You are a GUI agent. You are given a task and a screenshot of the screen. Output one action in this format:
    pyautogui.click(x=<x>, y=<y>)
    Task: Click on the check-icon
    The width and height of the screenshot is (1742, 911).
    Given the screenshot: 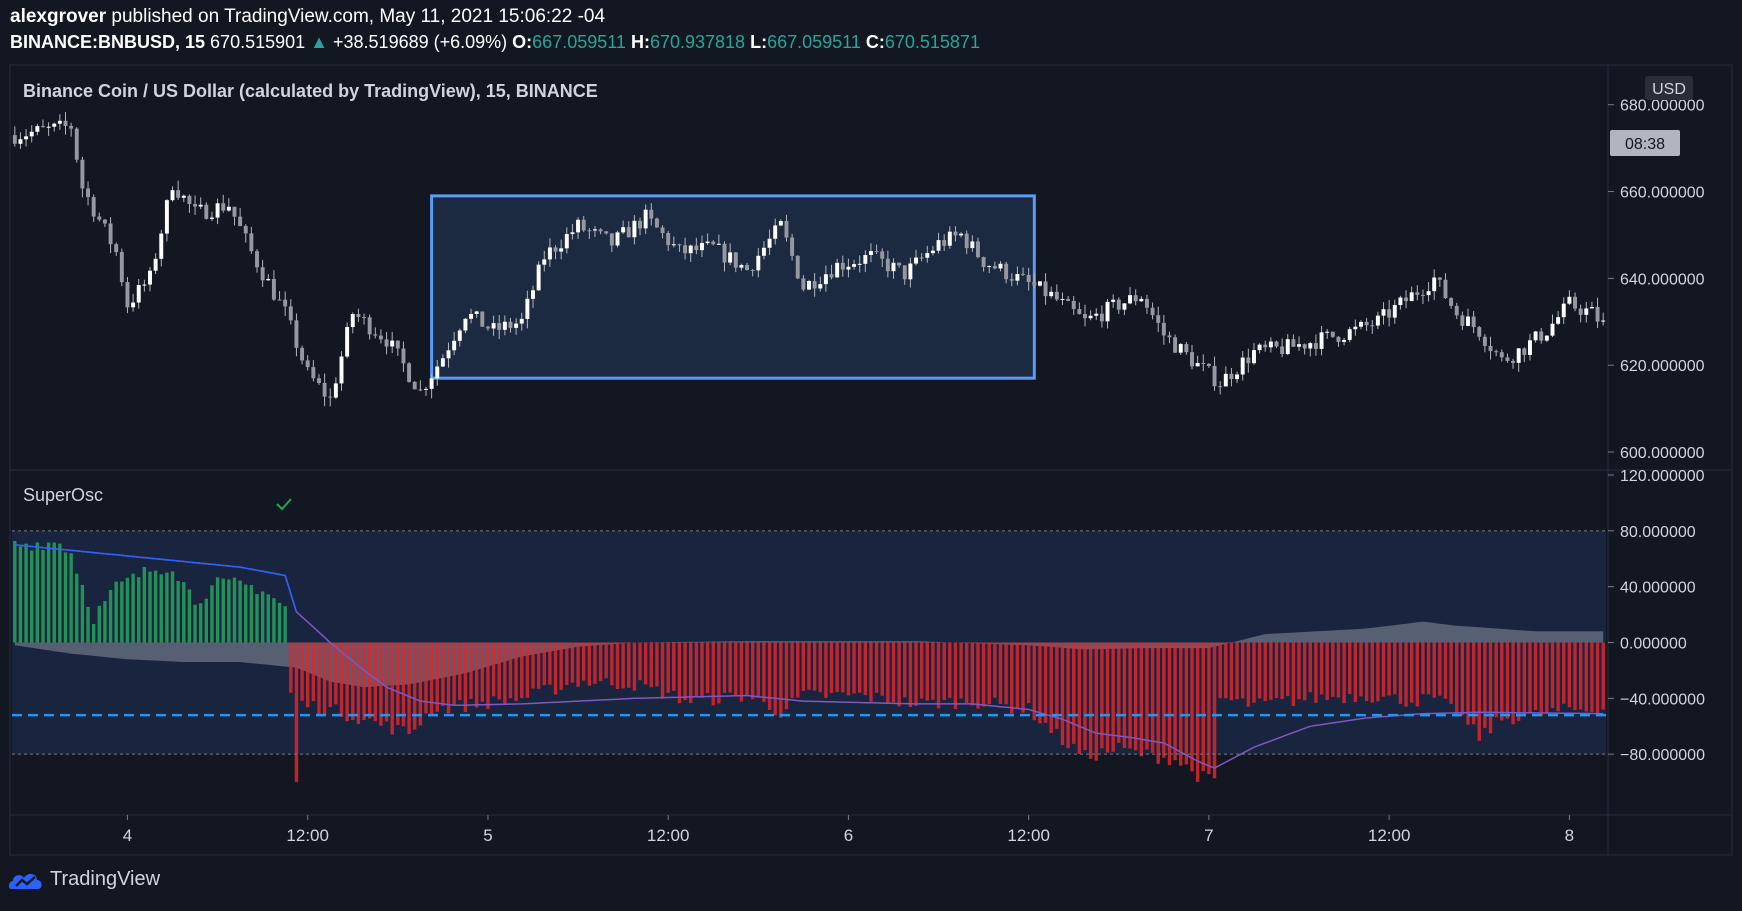 What is the action you would take?
    pyautogui.click(x=284, y=504)
    